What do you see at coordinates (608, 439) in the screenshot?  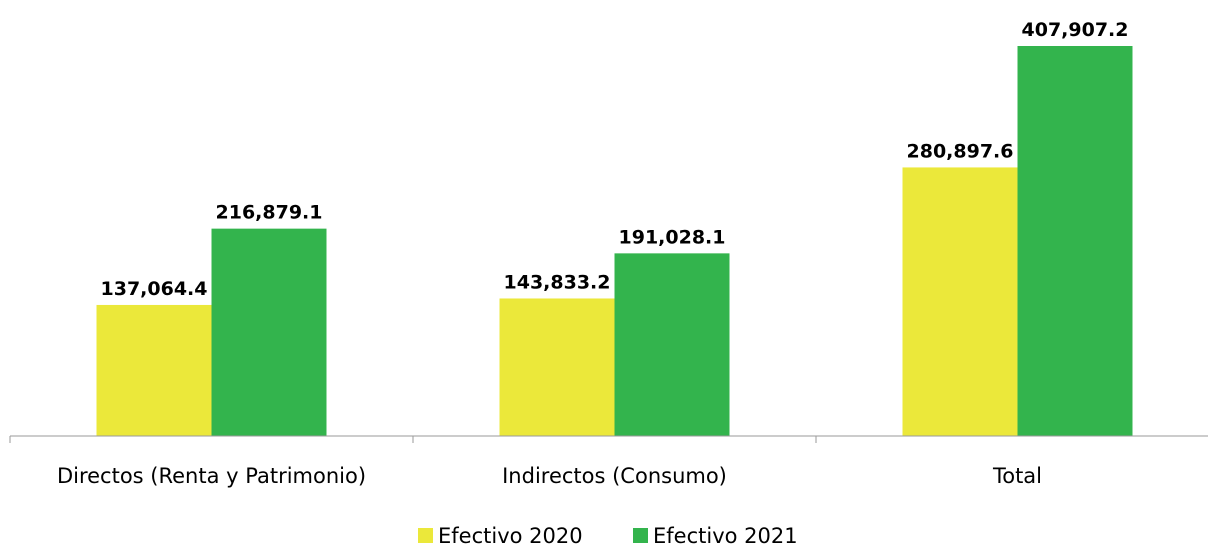 I see `x-axis` at bounding box center [608, 439].